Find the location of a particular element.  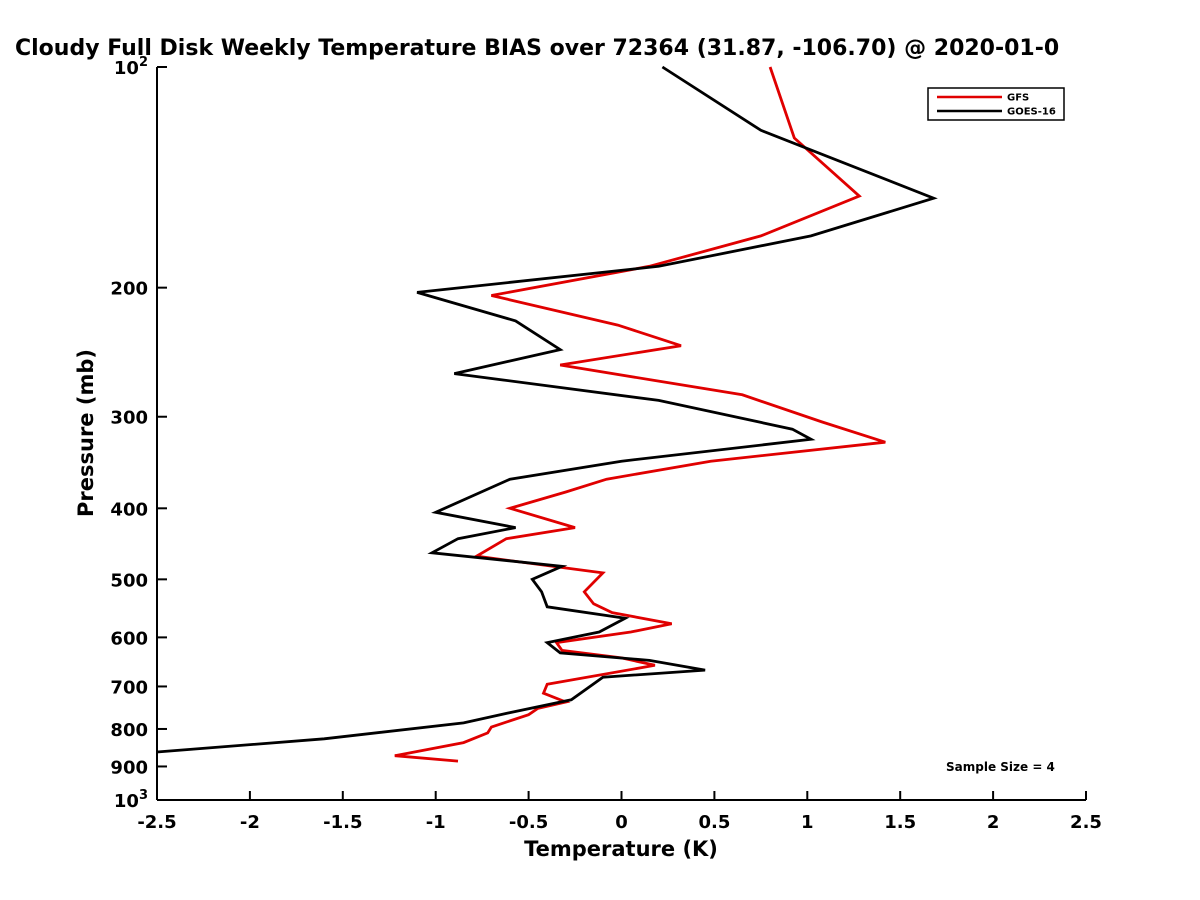

x-tick-label: 0.5 is located at coordinates (714, 822).